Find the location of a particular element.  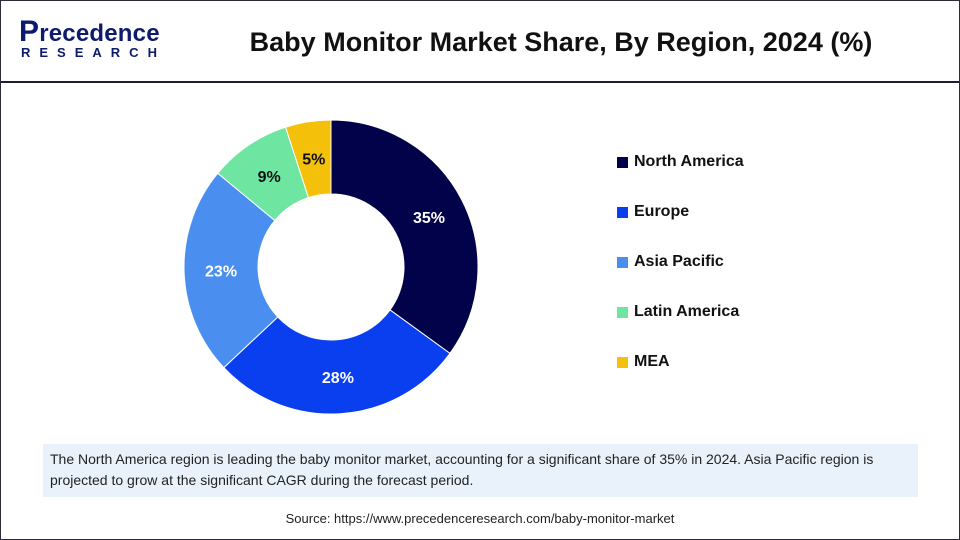

precedence-research-logo: Precedence RESEARCH is located at coordinates (94, 39).